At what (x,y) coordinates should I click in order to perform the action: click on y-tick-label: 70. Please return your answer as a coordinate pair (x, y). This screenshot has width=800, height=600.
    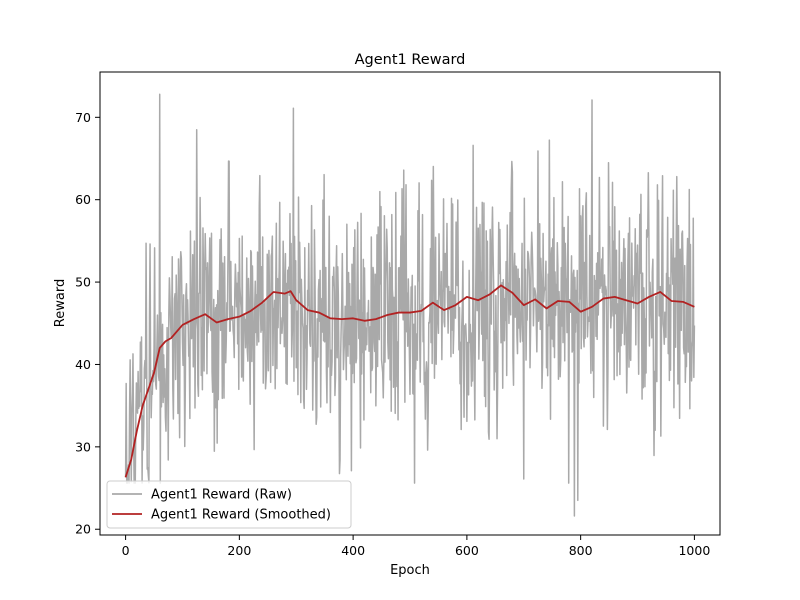
    Looking at the image, I should click on (83, 117).